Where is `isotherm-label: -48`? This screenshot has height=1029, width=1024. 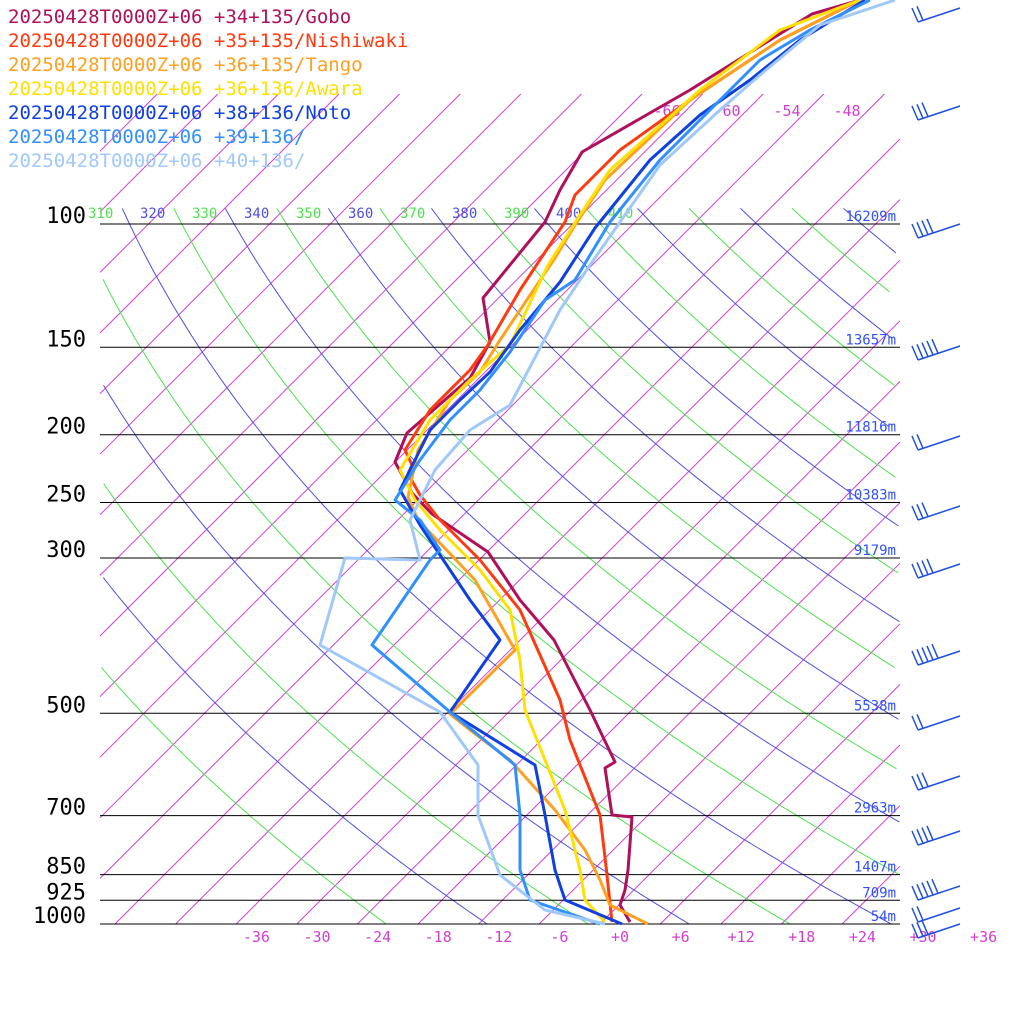 isotherm-label: -48 is located at coordinates (846, 111).